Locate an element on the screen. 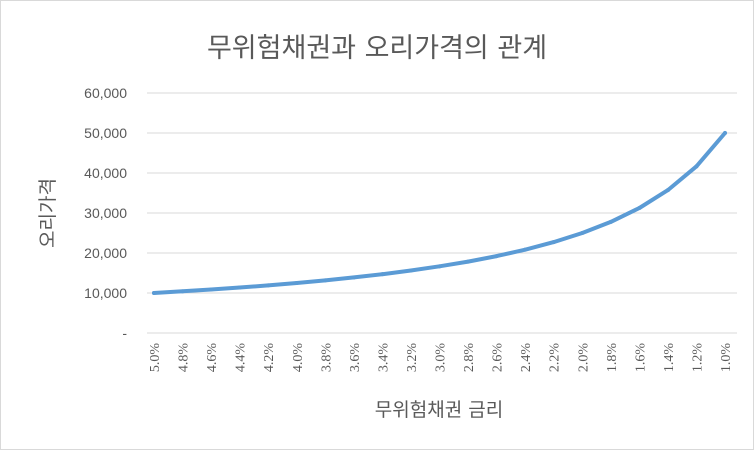 This screenshot has height=450, width=754. x-tick-label: 1.2% is located at coordinates (697, 358).